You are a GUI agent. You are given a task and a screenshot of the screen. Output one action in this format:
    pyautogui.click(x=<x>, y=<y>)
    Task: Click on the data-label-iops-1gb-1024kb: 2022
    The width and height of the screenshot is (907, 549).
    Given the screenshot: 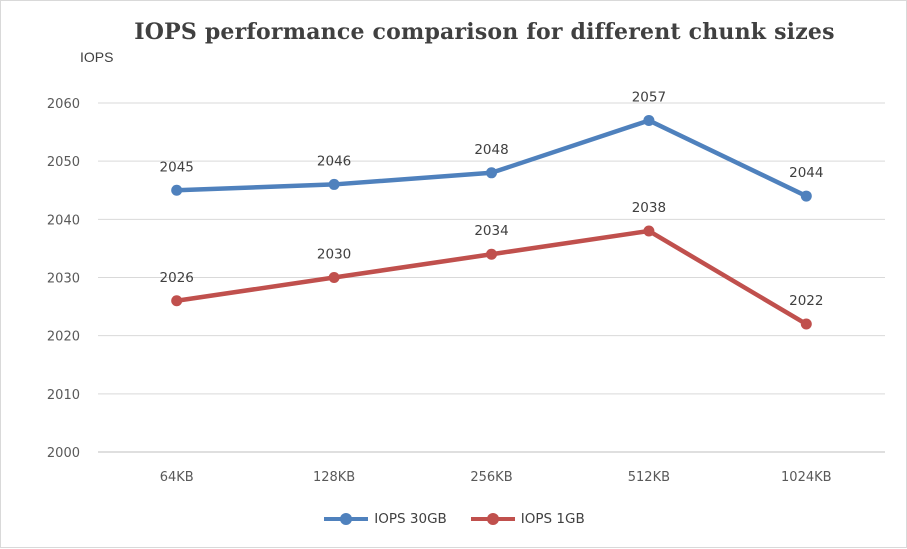 What is the action you would take?
    pyautogui.click(x=806, y=301)
    